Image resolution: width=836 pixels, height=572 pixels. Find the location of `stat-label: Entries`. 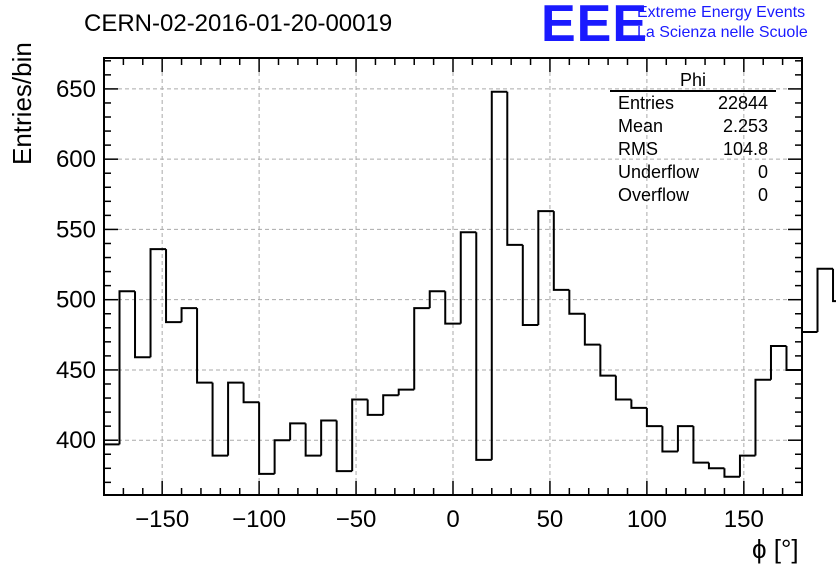

stat-label: Entries is located at coordinates (646, 103).